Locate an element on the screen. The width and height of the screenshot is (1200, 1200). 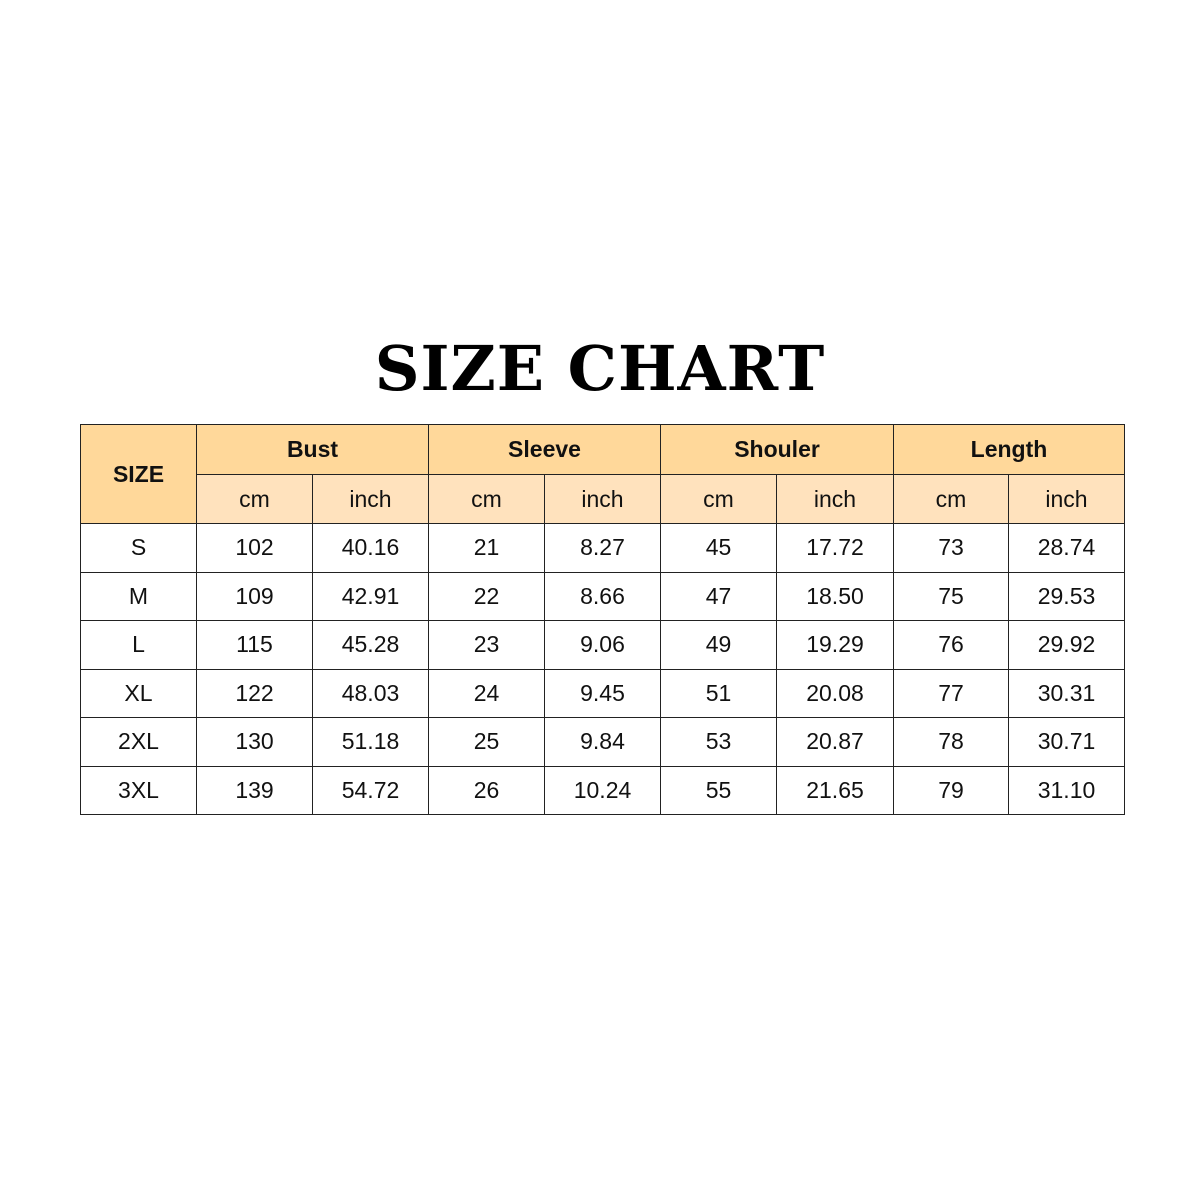
size-header: SIZE is located at coordinates (138, 474).